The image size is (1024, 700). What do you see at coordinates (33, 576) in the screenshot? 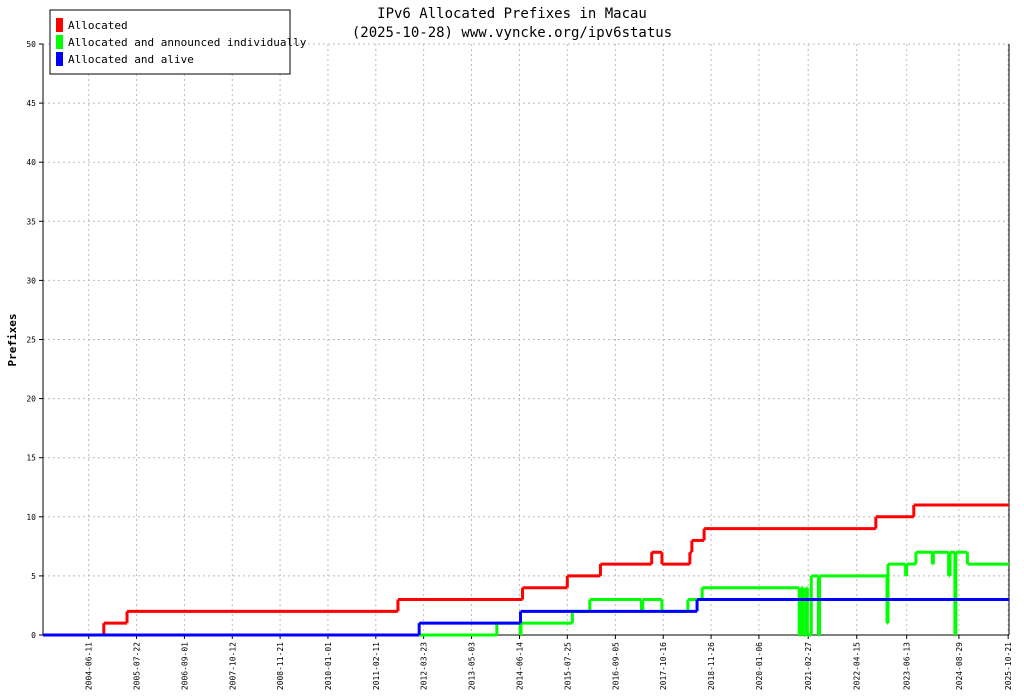
I see `y-tick-label: 5` at bounding box center [33, 576].